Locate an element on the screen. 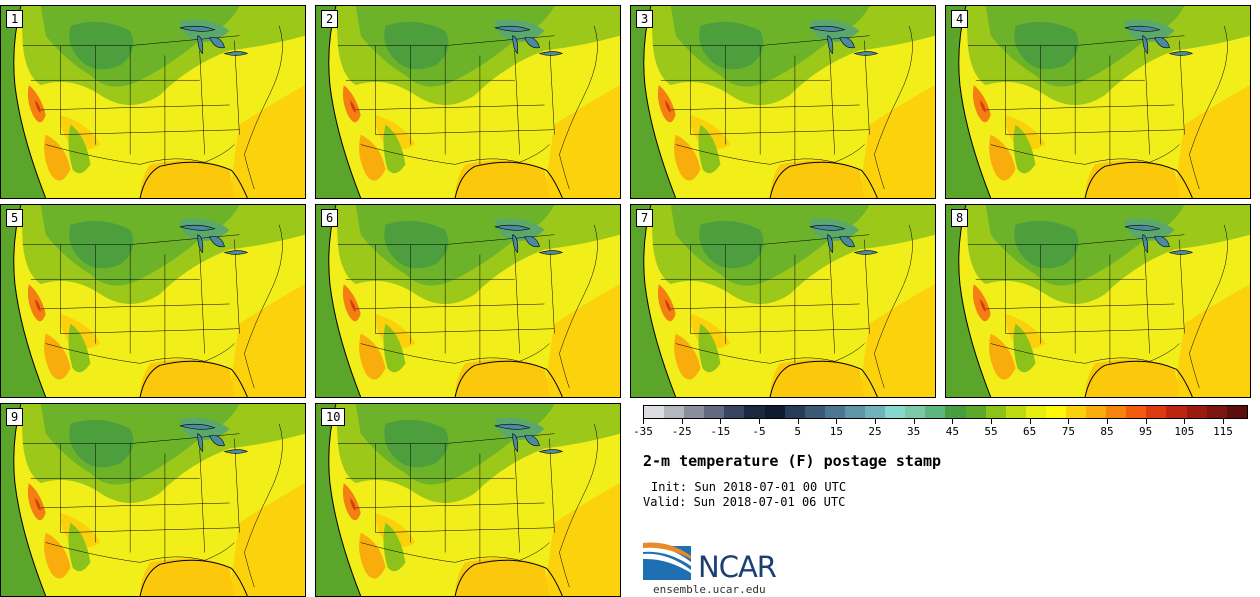 The width and height of the screenshot is (1260, 597). member-number: 1 is located at coordinates (15, 19).